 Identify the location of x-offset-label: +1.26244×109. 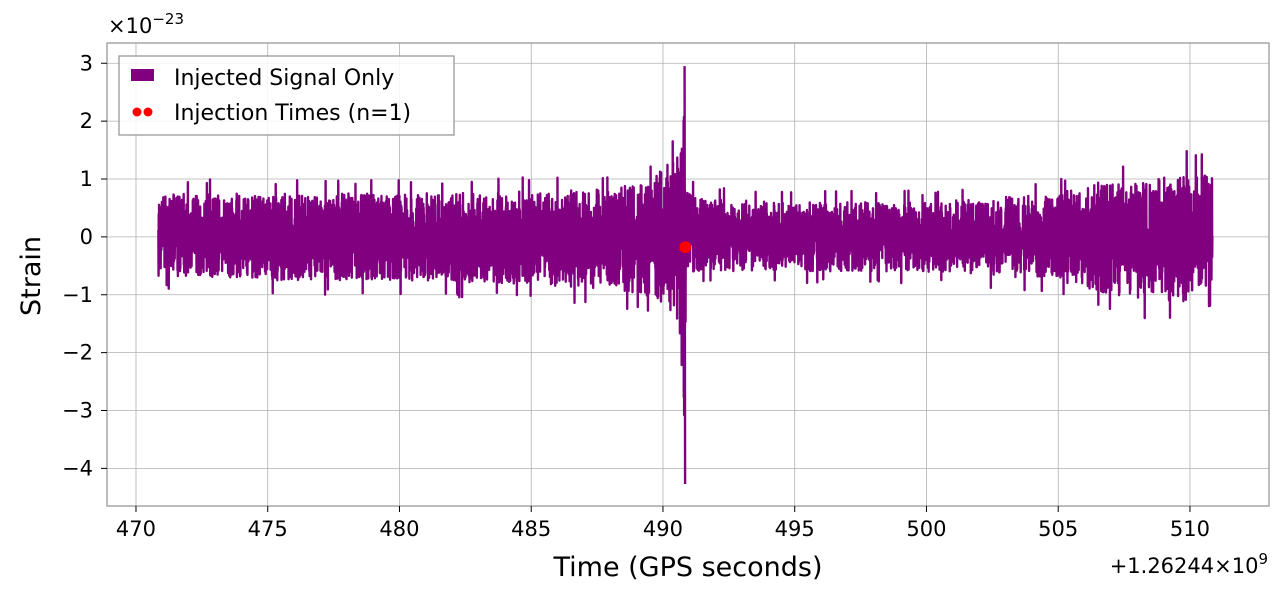
(1189, 564).